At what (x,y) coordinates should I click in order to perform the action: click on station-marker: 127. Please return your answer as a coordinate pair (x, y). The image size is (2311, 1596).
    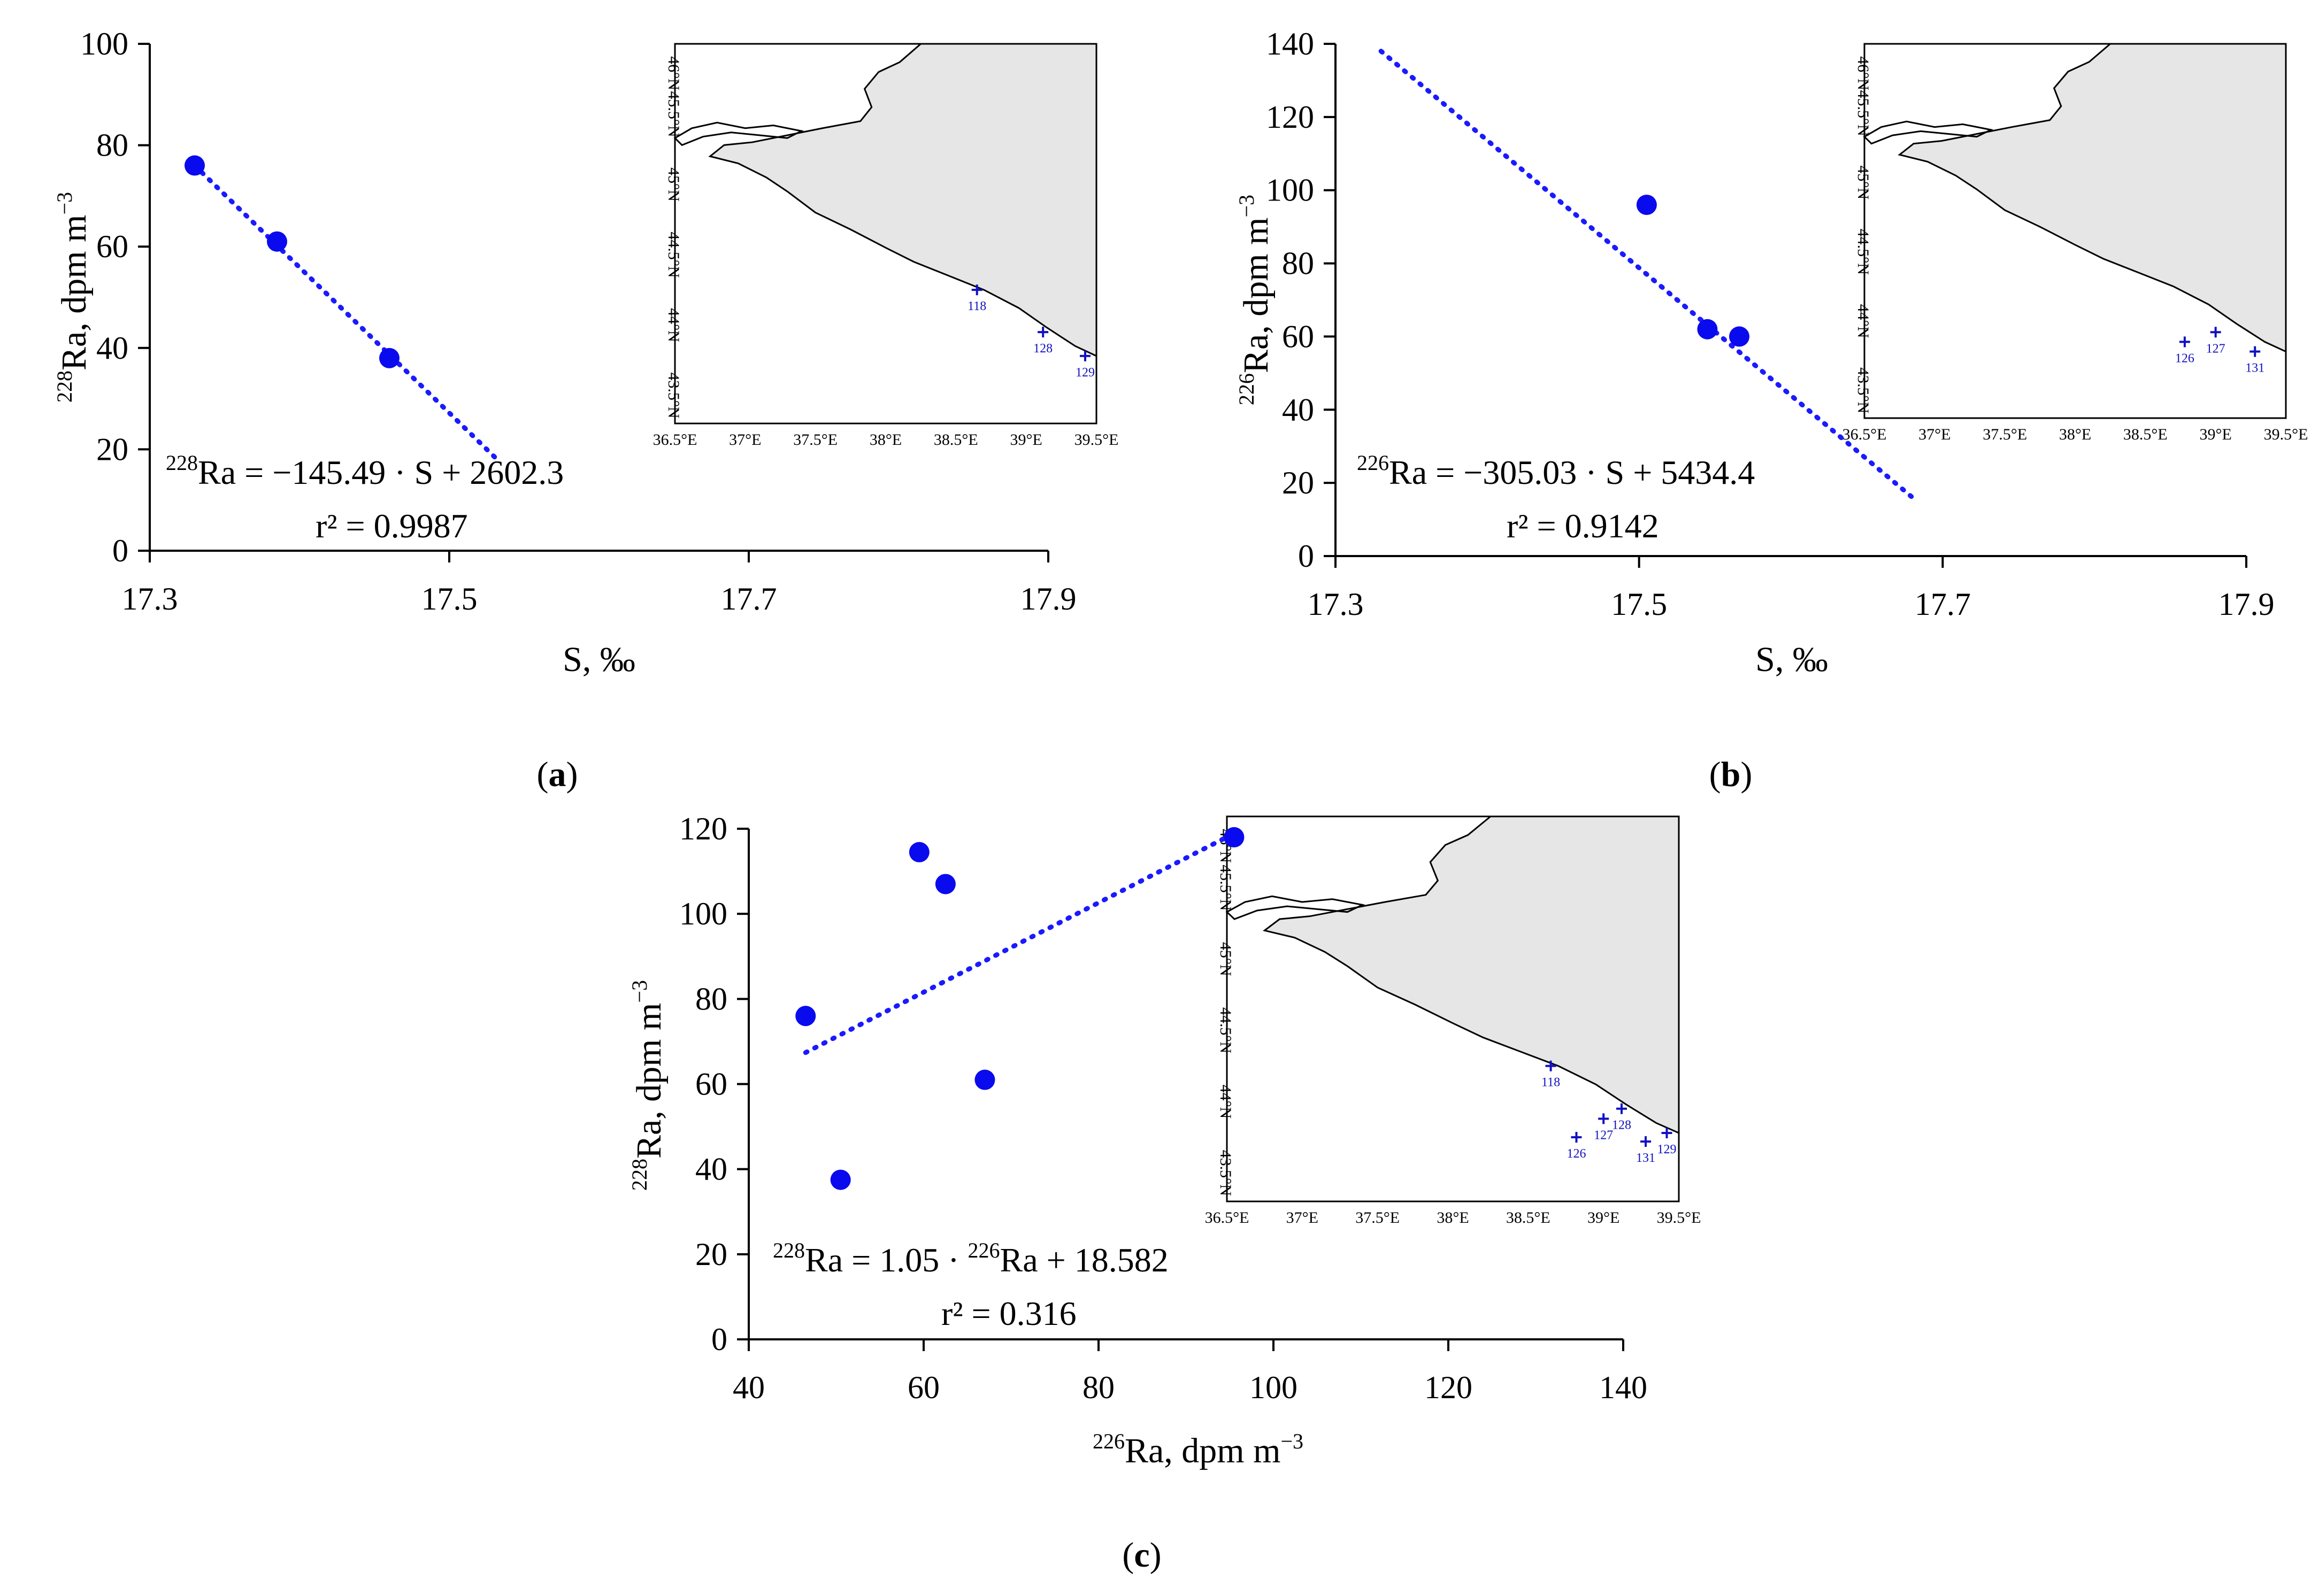
    Looking at the image, I should click on (2215, 342).